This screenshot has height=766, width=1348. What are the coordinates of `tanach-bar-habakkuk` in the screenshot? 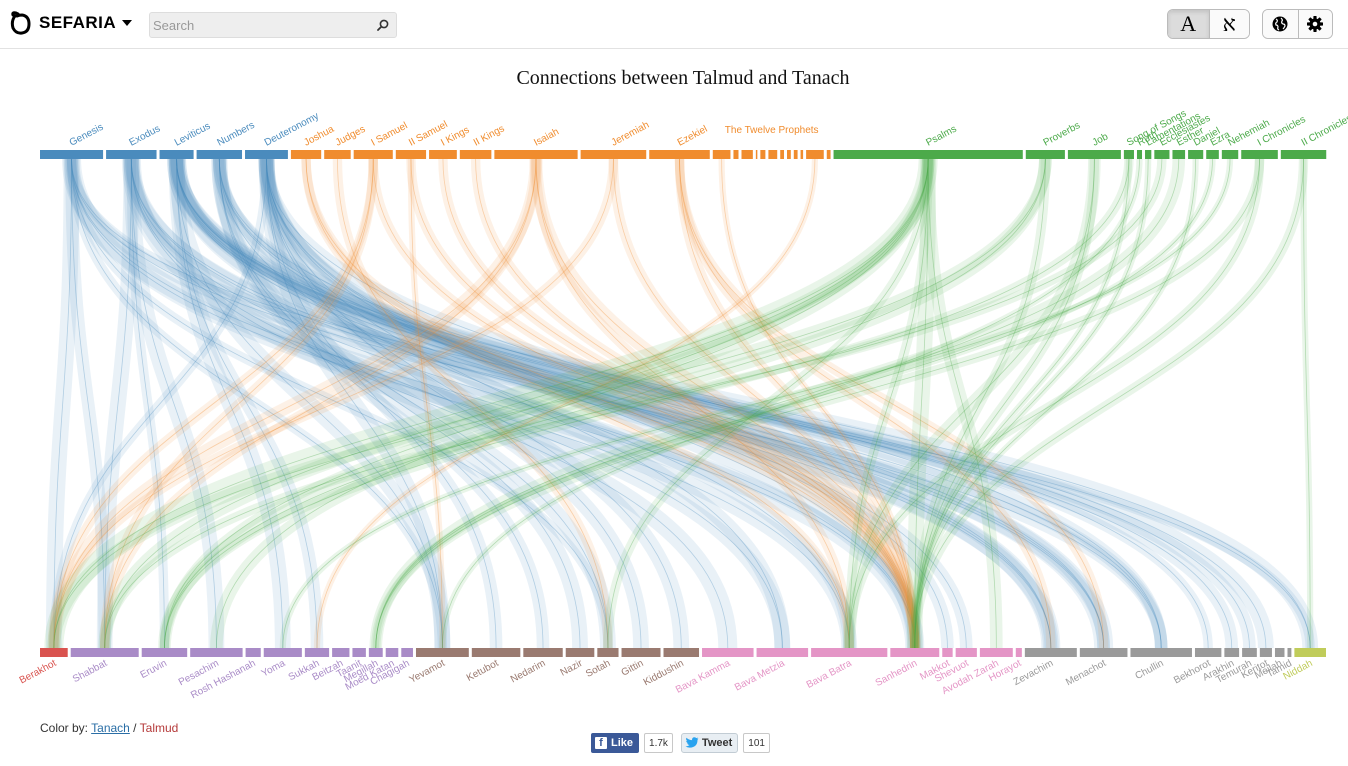 It's located at (789, 154).